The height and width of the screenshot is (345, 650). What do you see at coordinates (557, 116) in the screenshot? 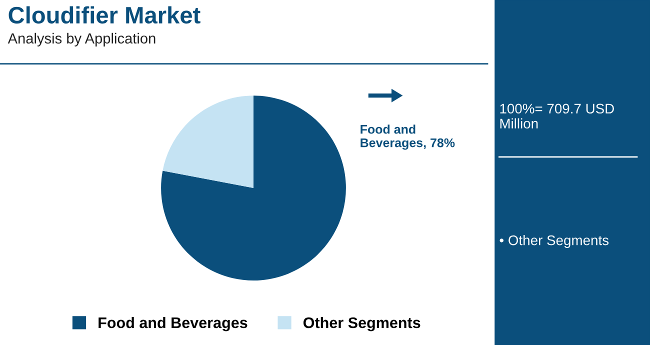
I see `text: 100%= 709.7 USD Million` at bounding box center [557, 116].